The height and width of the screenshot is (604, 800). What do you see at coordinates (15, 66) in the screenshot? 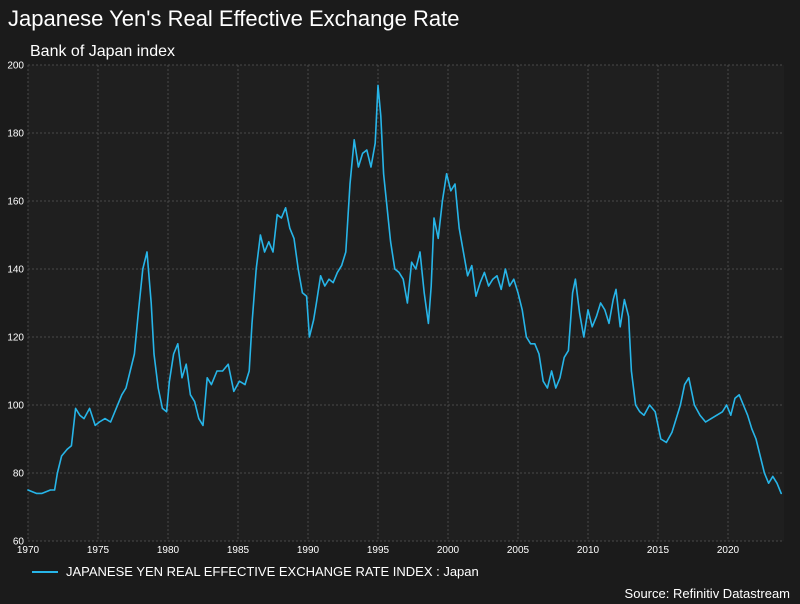
I see `y-tick-label: 200` at bounding box center [15, 66].